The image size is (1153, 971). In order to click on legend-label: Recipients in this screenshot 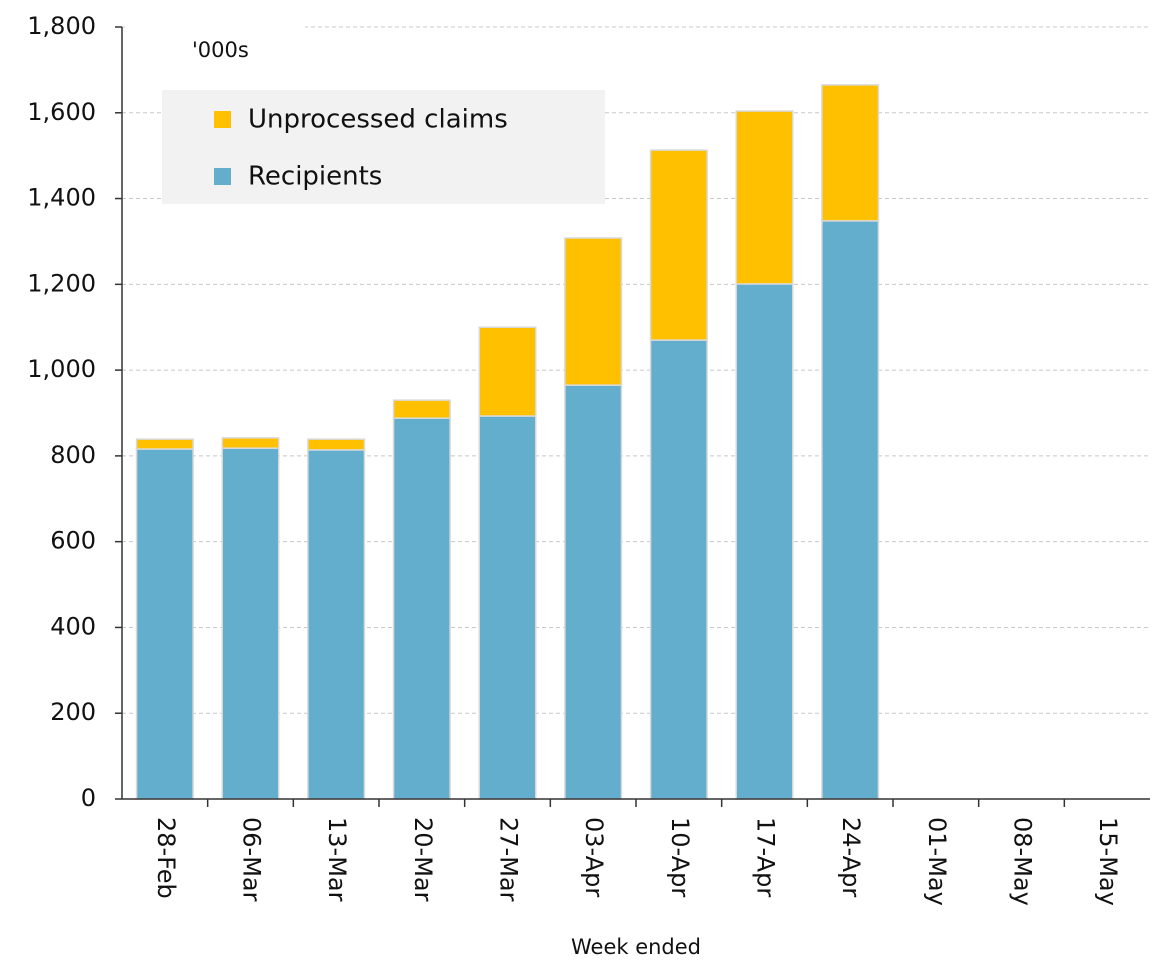, I will do `click(315, 177)`.